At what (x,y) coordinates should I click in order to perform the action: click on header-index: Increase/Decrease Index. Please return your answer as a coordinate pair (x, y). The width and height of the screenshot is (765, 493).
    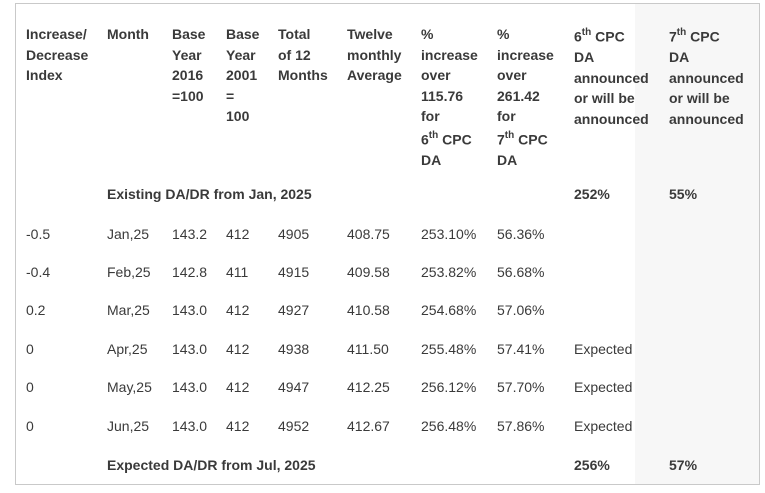
    Looking at the image, I should click on (57, 55).